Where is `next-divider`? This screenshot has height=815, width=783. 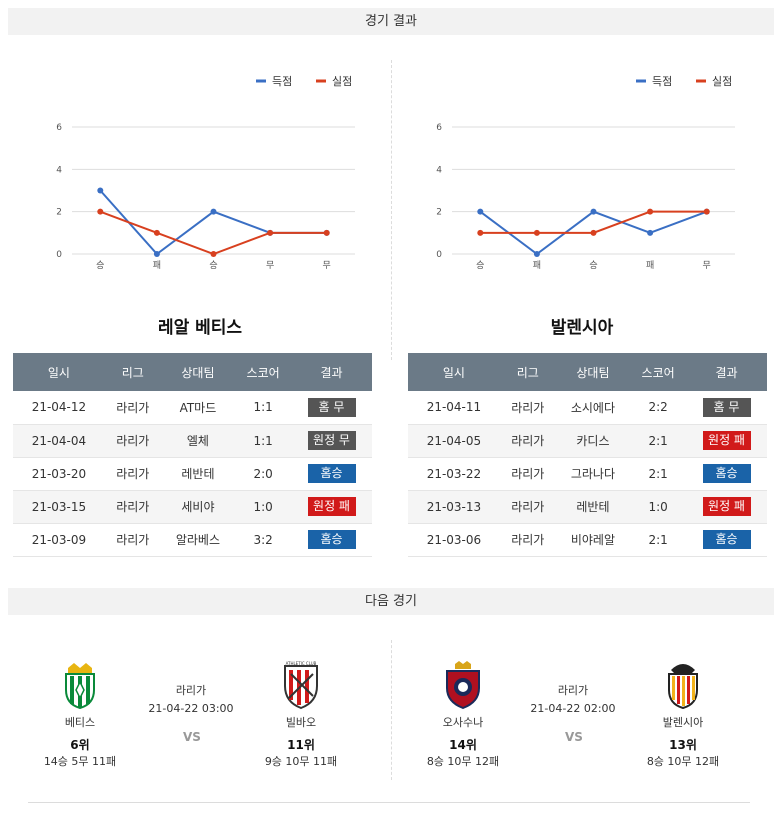 next-divider is located at coordinates (391, 710).